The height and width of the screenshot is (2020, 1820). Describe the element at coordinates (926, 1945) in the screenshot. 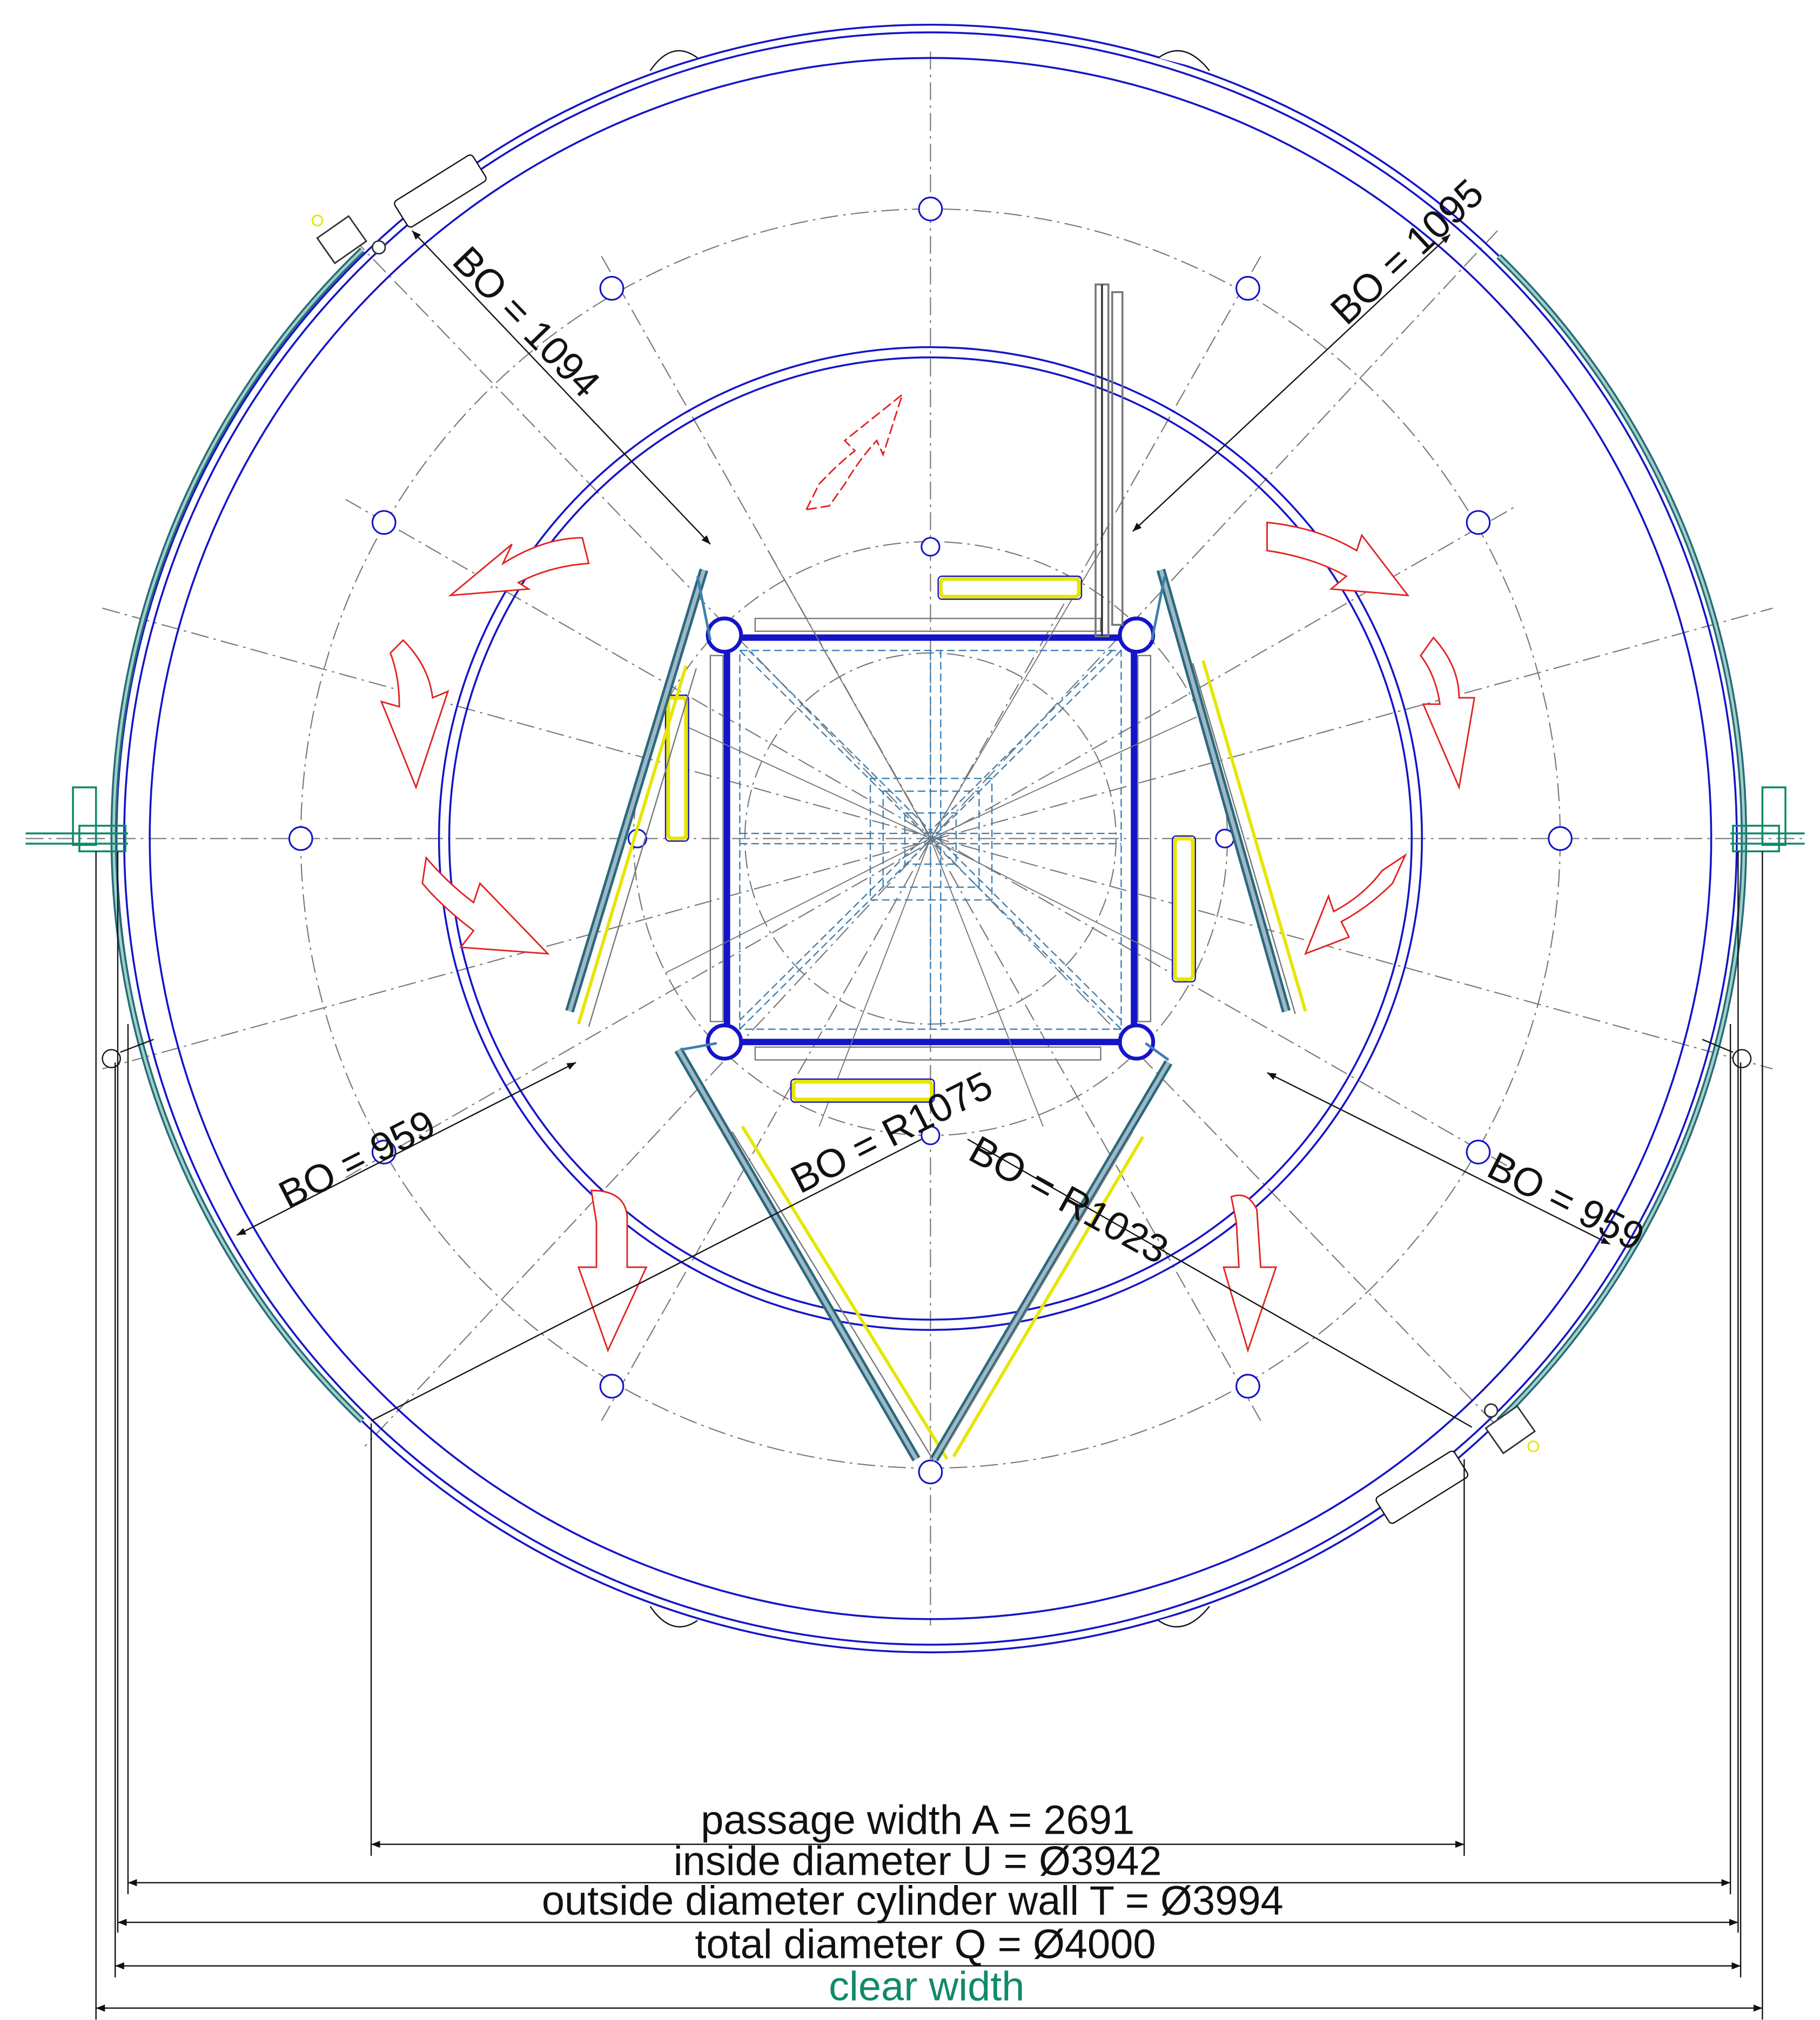

I see `total-diameter-label: total diameter Q = Ø4000` at that location.